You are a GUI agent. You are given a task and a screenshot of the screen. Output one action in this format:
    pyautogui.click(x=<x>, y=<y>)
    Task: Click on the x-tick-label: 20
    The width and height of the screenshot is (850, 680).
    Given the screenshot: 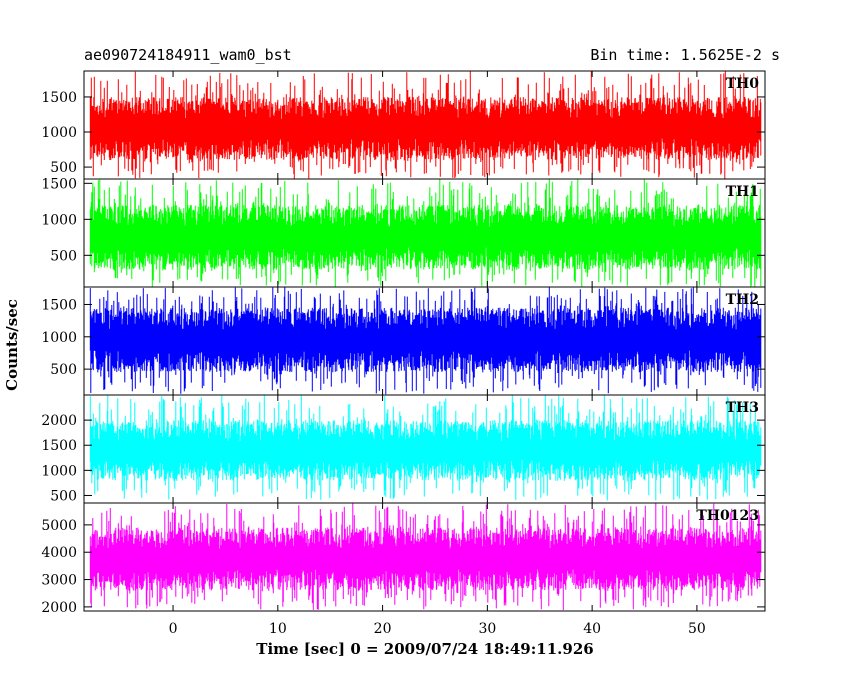 What is the action you would take?
    pyautogui.click(x=383, y=629)
    